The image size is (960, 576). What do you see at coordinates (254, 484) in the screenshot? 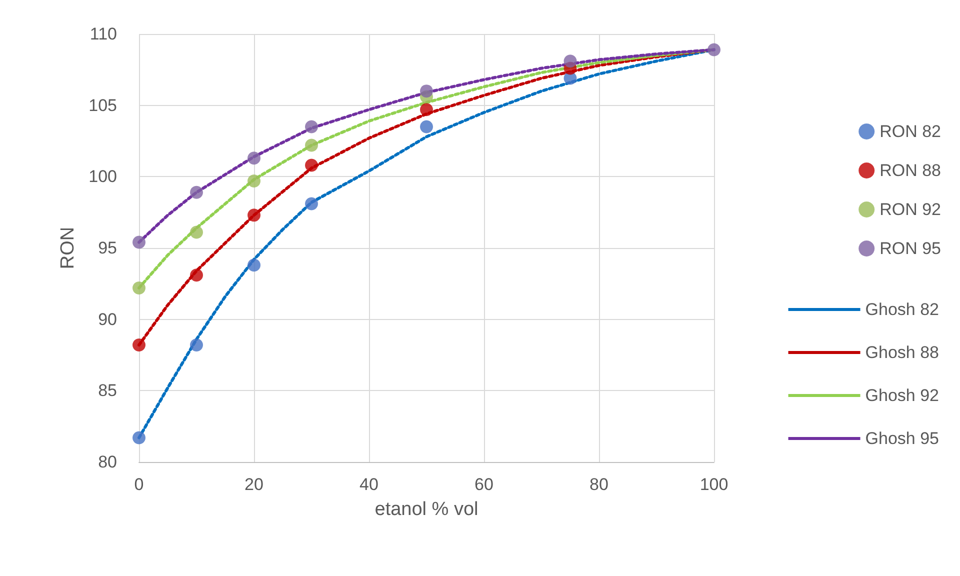
I see `x-tick-label: 20` at bounding box center [254, 484].